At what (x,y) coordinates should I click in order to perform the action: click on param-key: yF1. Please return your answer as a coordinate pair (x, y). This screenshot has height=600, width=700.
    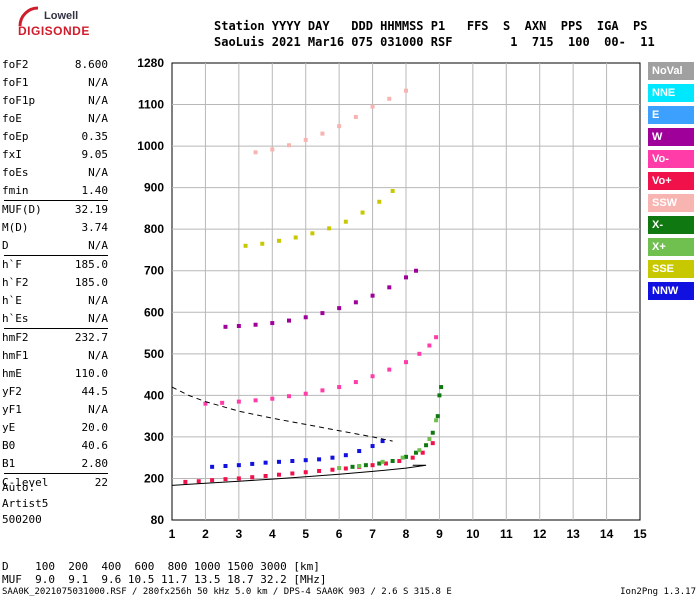
    Looking at the image, I should click on (12, 409).